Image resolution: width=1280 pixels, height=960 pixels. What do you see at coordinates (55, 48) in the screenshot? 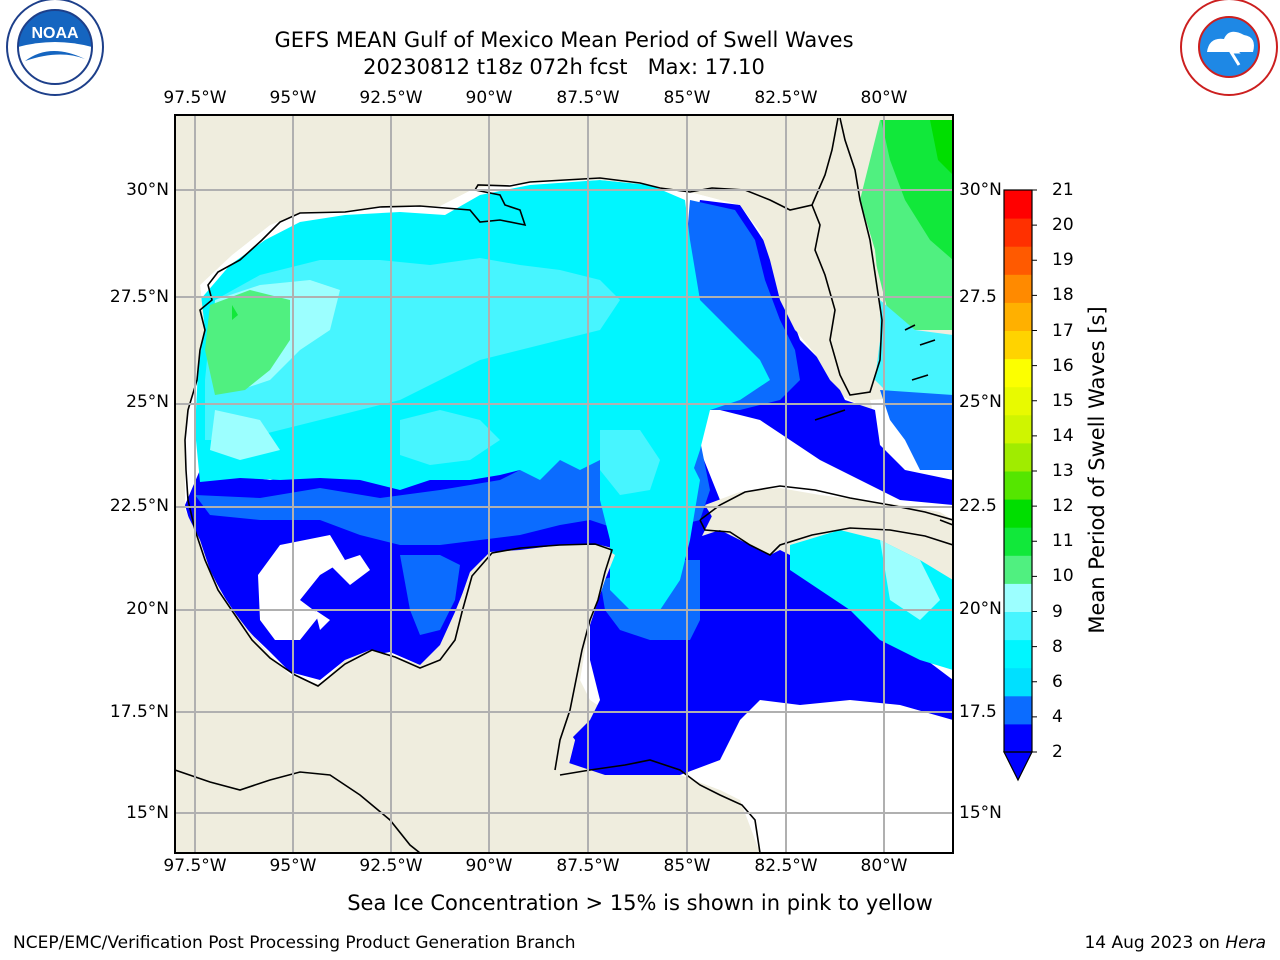
I see `noaa-logo` at bounding box center [55, 48].